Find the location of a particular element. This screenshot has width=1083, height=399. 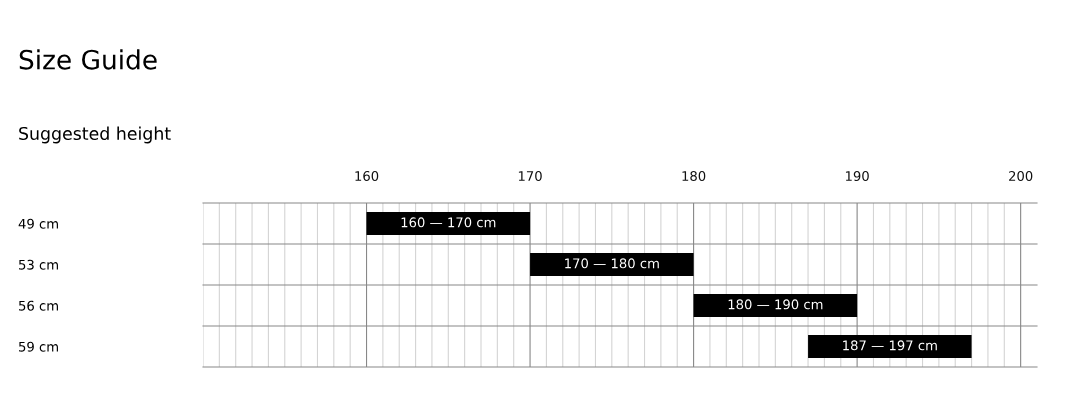

annotation: 187 — 197 cm is located at coordinates (890, 345).